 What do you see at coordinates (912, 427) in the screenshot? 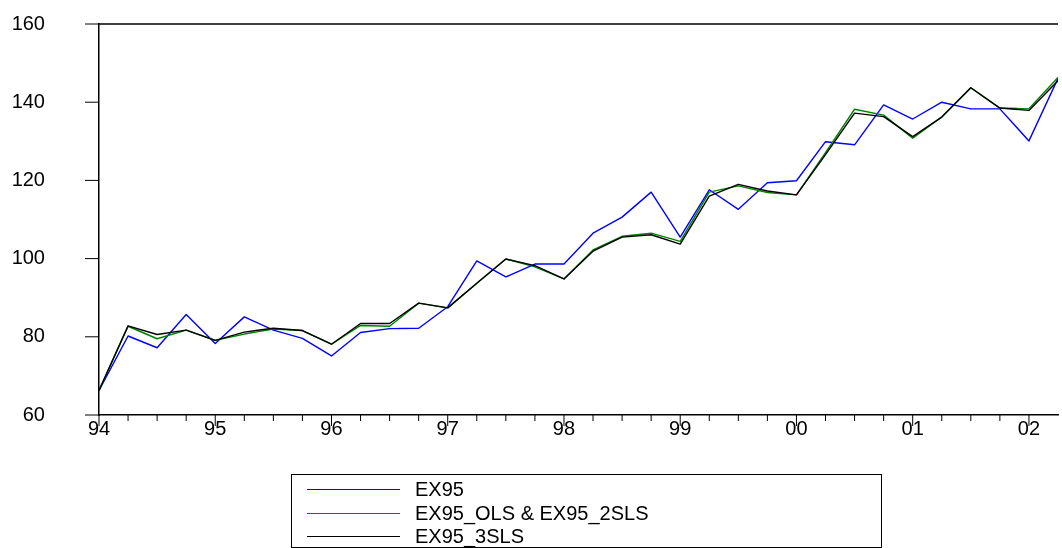
I see `x-tick-label: 01` at bounding box center [912, 427].